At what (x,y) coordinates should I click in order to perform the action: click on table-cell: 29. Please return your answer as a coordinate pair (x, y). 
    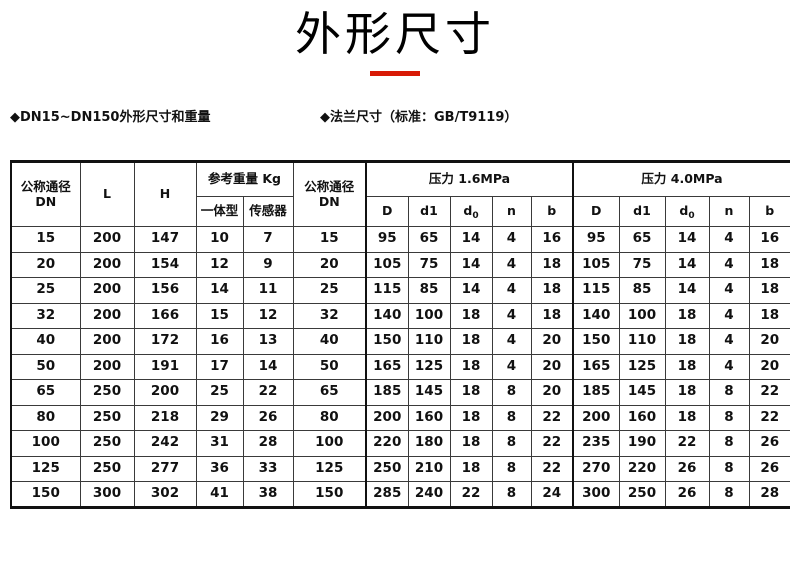
    Looking at the image, I should click on (219, 417).